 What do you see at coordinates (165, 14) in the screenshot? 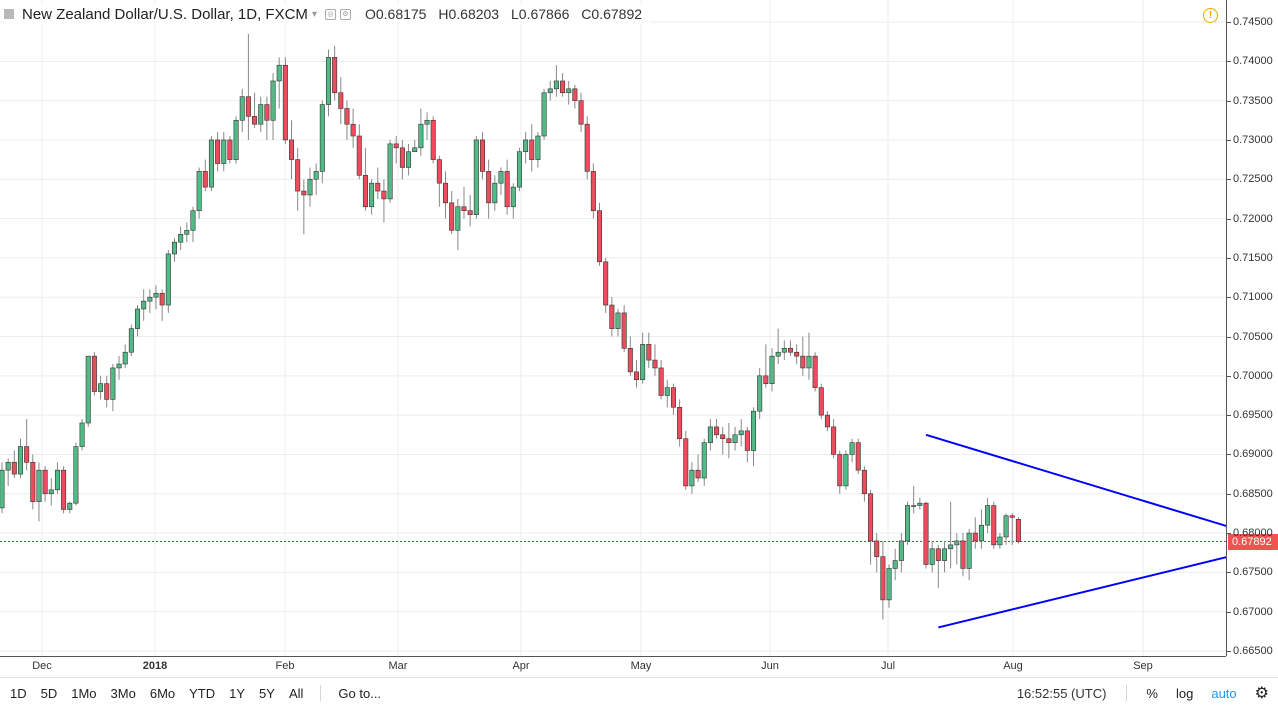
I see `symbol-title: New Zealand Dollar/U.S. Dollar, 1D, FXCM` at bounding box center [165, 14].